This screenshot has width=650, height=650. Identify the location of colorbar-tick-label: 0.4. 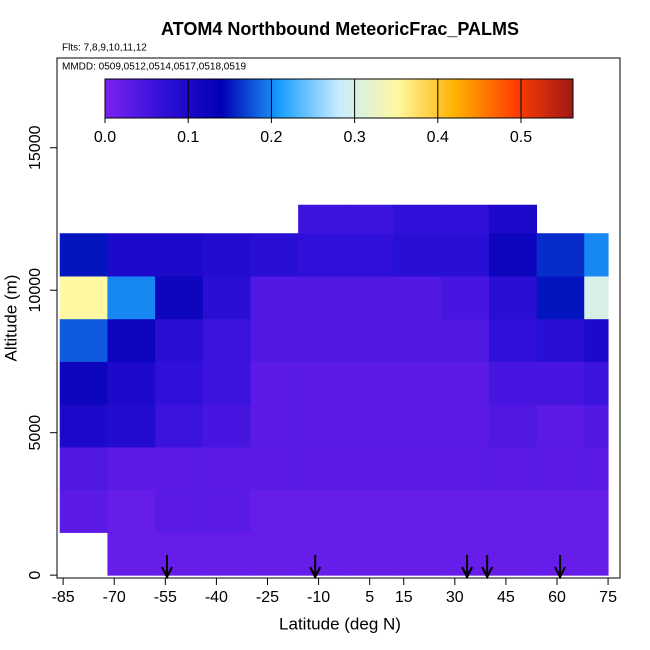
(438, 137).